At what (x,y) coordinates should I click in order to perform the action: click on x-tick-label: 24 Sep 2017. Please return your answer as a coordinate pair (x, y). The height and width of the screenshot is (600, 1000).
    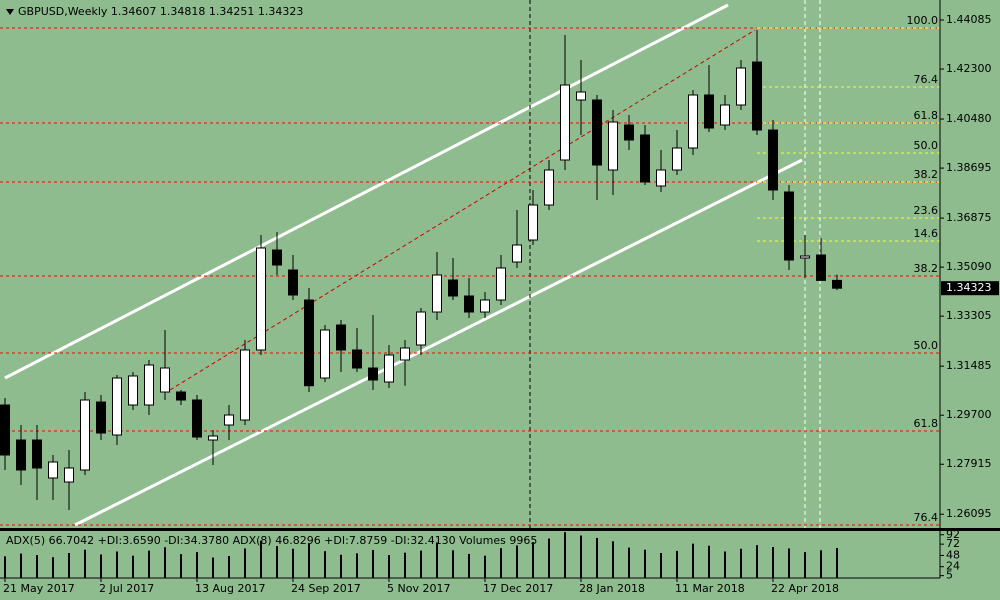
    Looking at the image, I should click on (326, 588).